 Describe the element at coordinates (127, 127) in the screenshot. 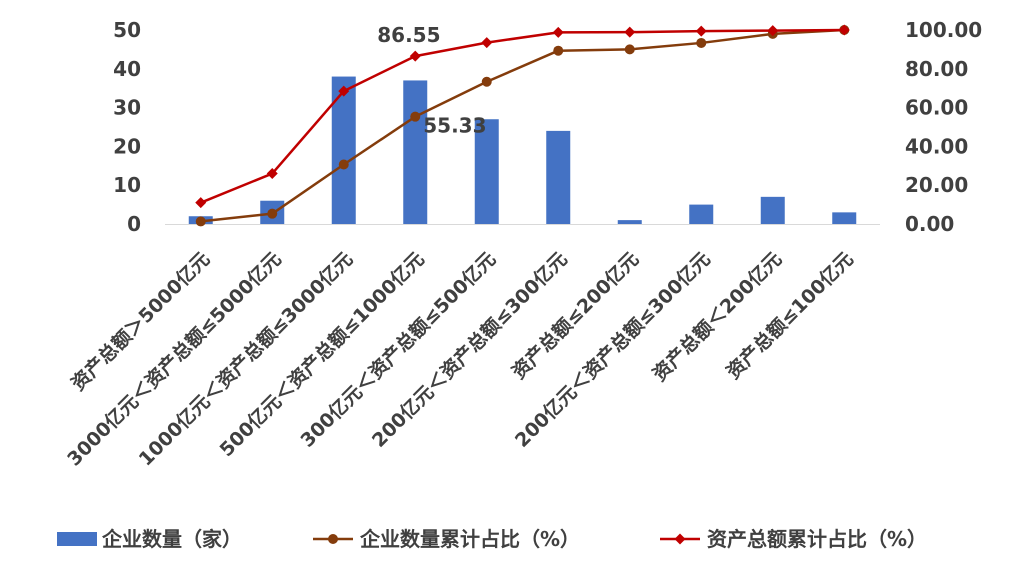

I see `left-axis-ticks: 0 10 20 30 40 50` at that location.